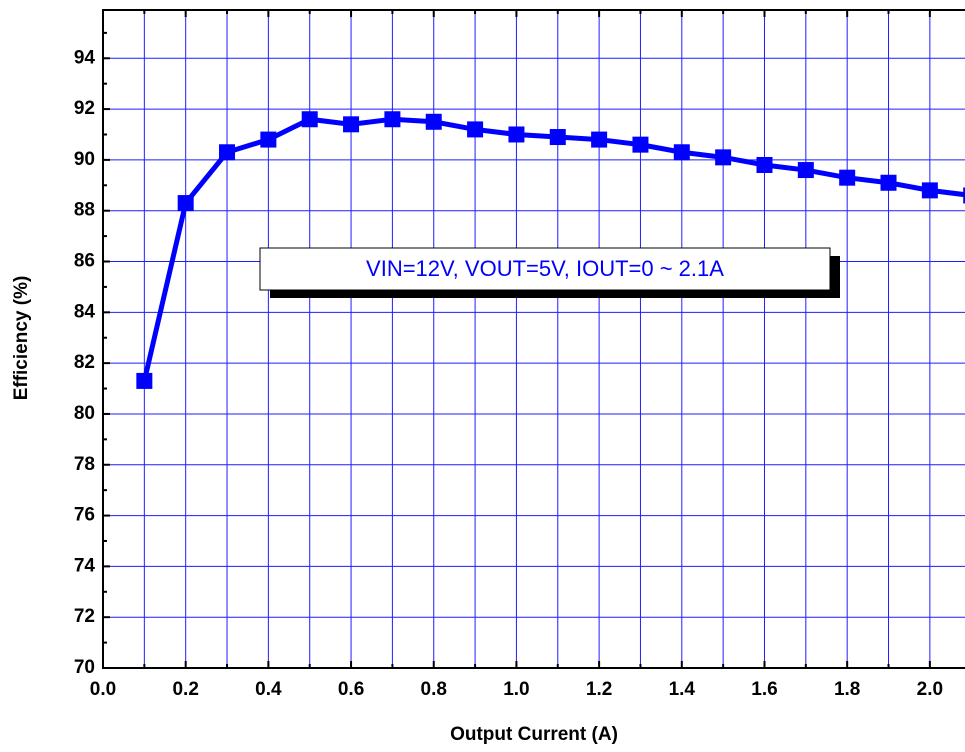 This screenshot has width=965, height=752. I want to click on y-tick-label: 76, so click(84, 515).